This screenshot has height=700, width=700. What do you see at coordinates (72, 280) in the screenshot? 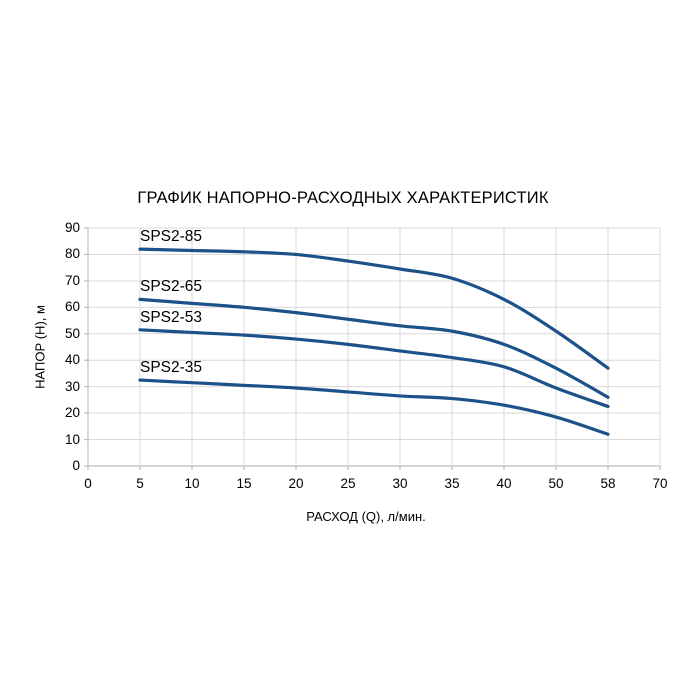
I see `y-tick-label-70: 70` at bounding box center [72, 280].